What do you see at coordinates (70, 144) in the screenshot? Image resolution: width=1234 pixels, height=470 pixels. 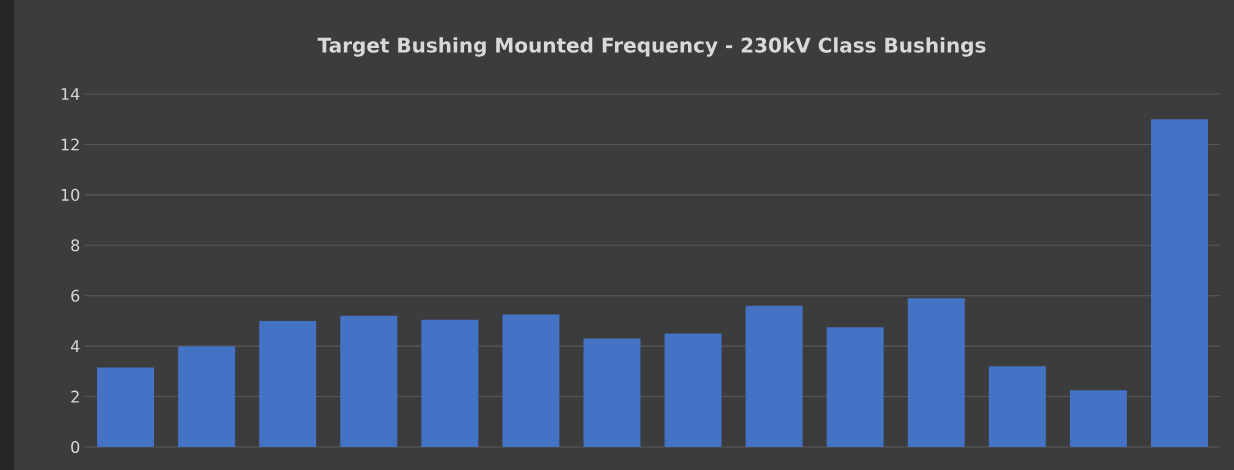 I see `y-tick-label: 12` at bounding box center [70, 144].